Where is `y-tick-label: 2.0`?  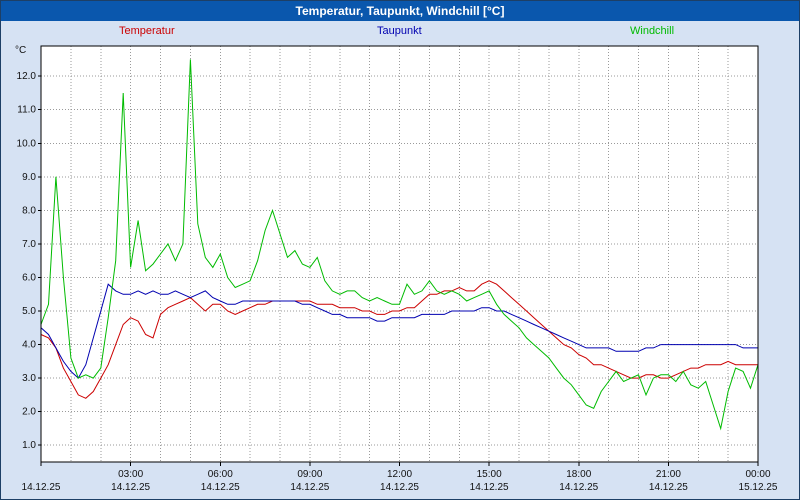 y-tick-label: 2.0 is located at coordinates (29, 412).